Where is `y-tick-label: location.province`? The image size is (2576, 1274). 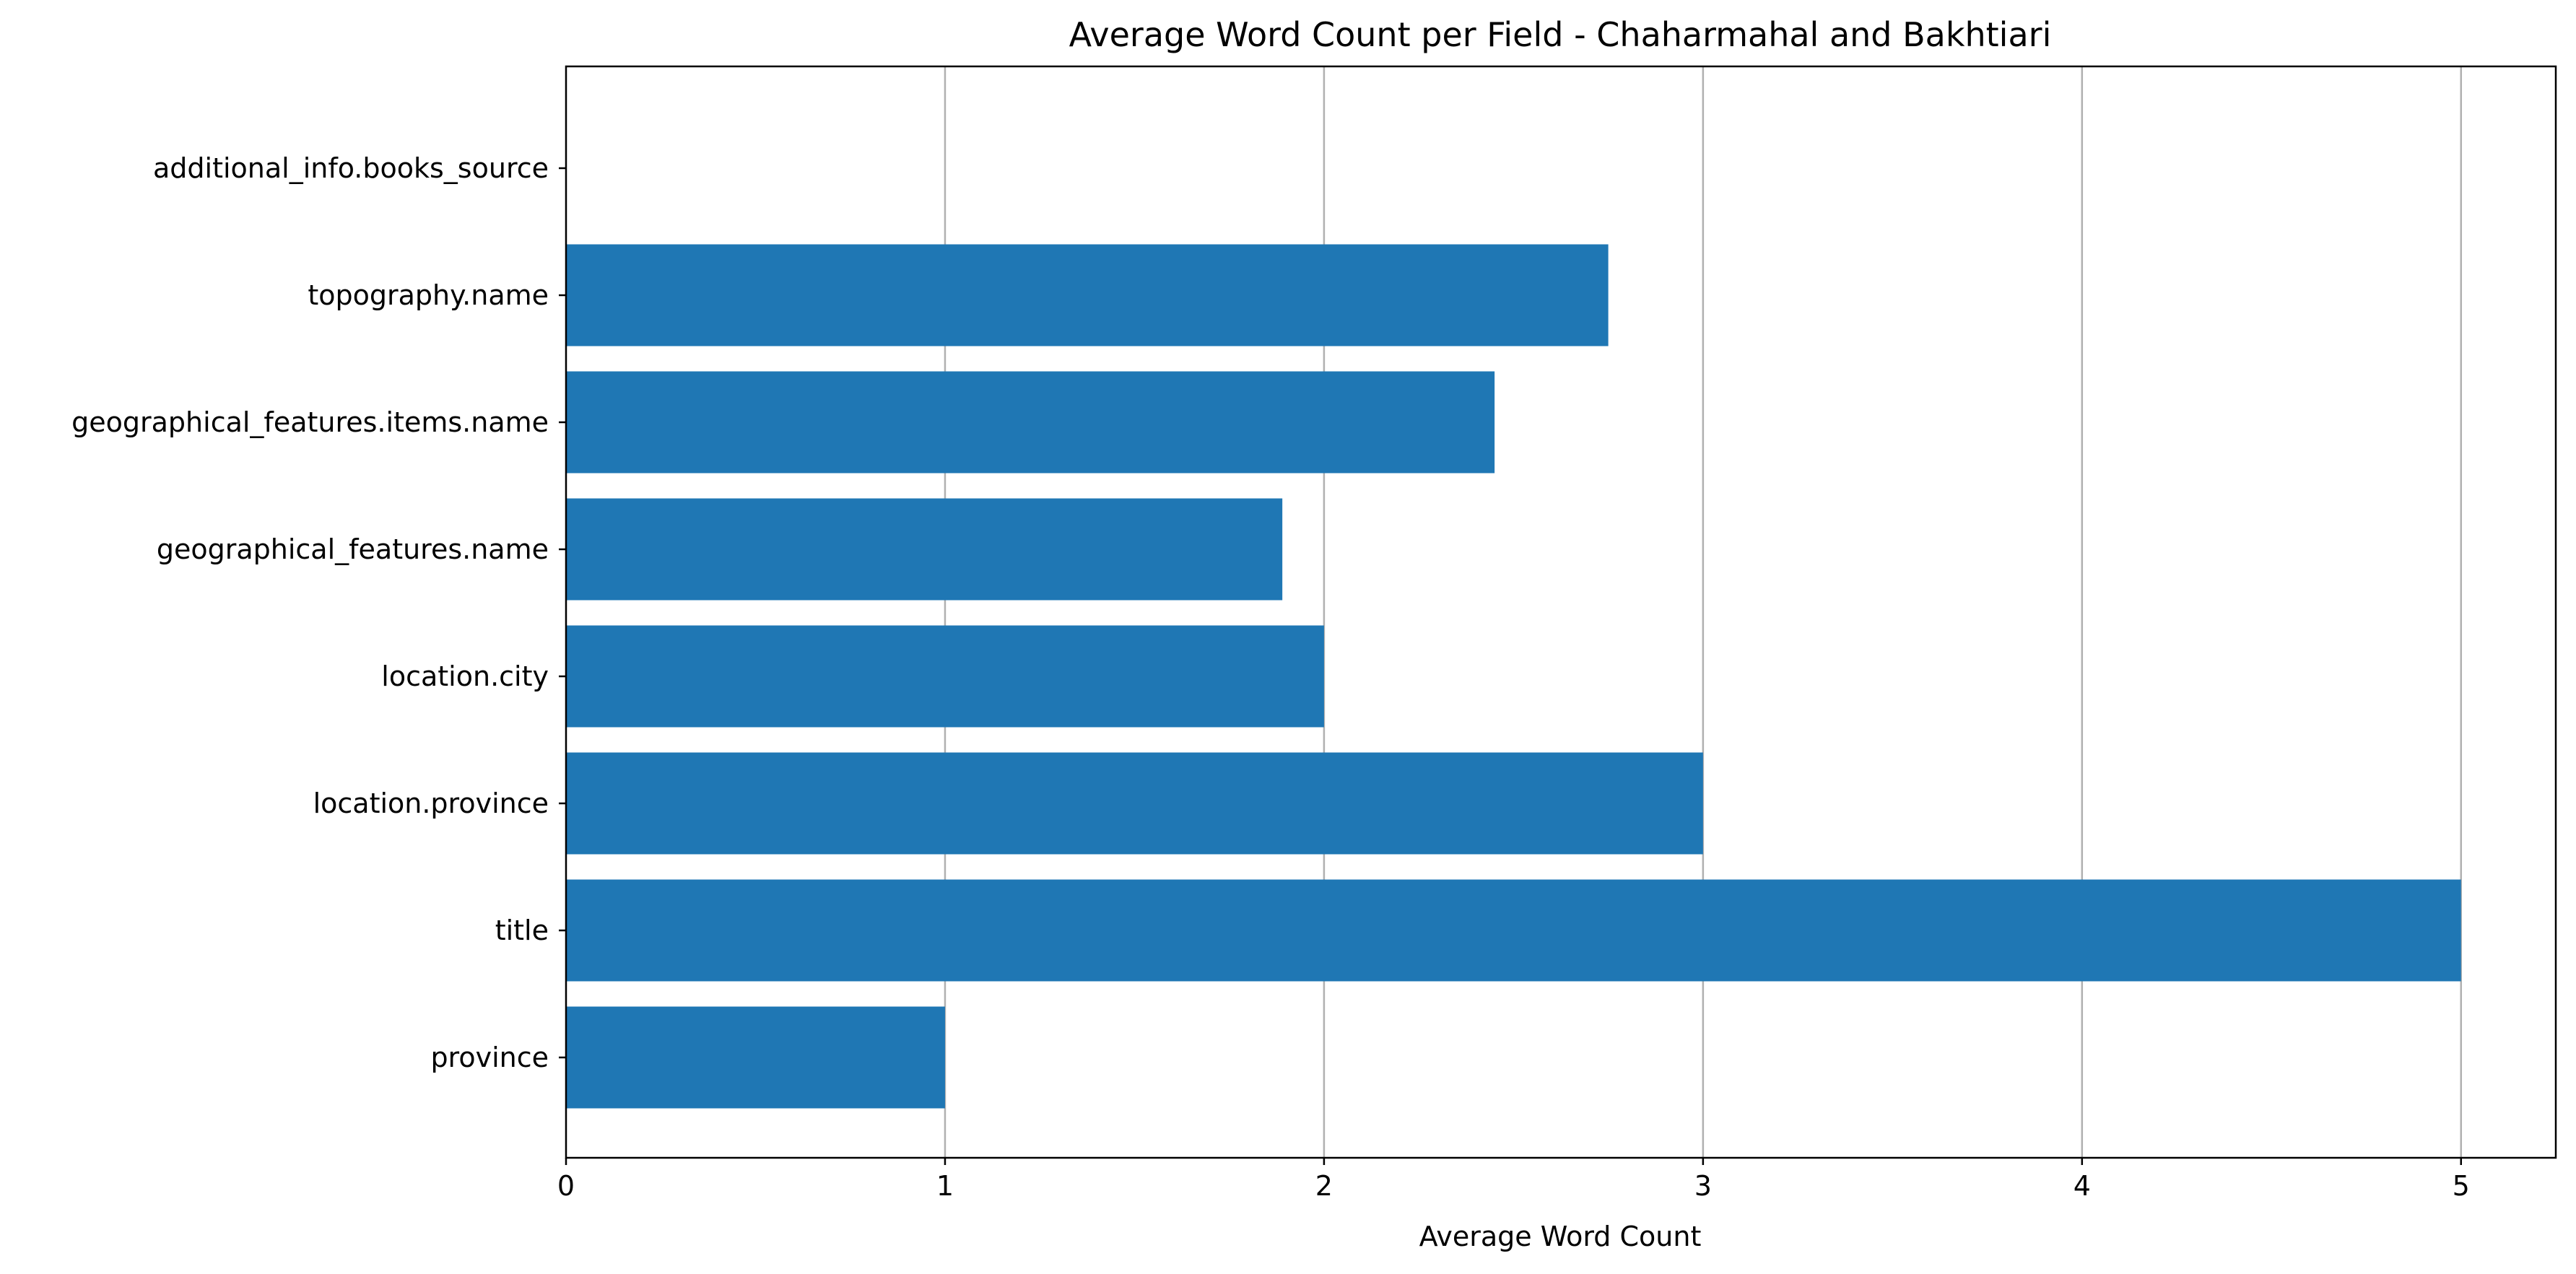 y-tick-label: location.province is located at coordinates (431, 803).